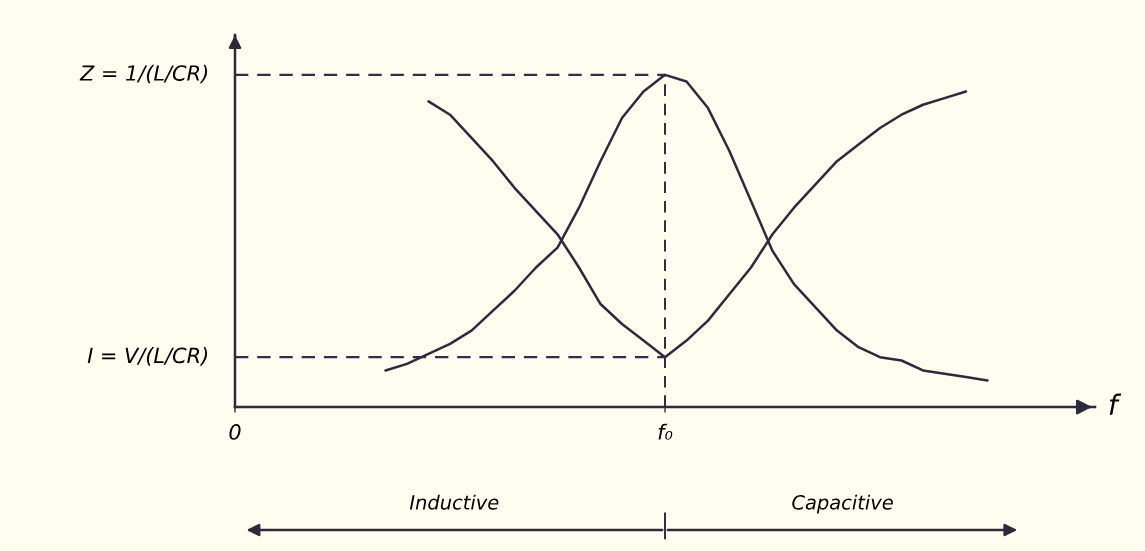 This screenshot has height=551, width=1145. I want to click on x-axis-title: f, so click(1115, 404).